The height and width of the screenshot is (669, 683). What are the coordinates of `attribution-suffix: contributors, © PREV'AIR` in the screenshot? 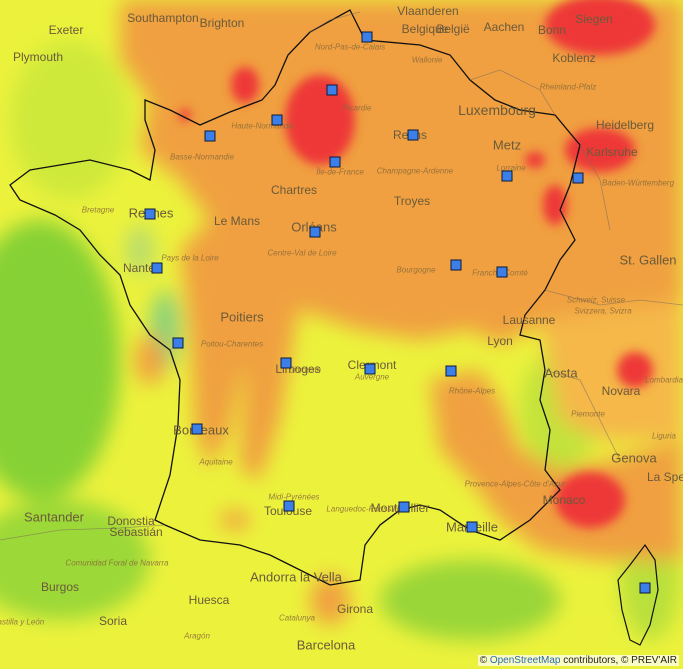 It's located at (618, 660).